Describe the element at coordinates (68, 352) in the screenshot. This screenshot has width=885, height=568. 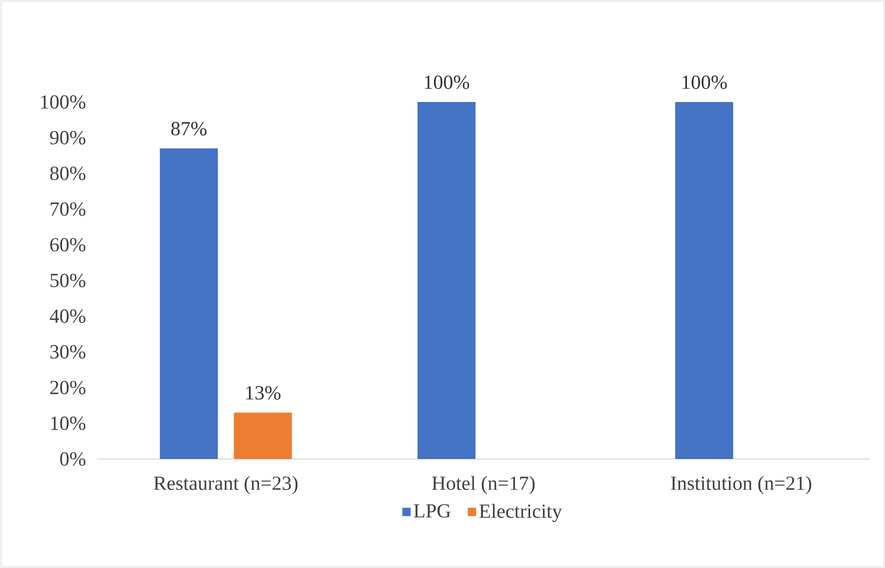
I see `y-tick-label: 30%` at that location.